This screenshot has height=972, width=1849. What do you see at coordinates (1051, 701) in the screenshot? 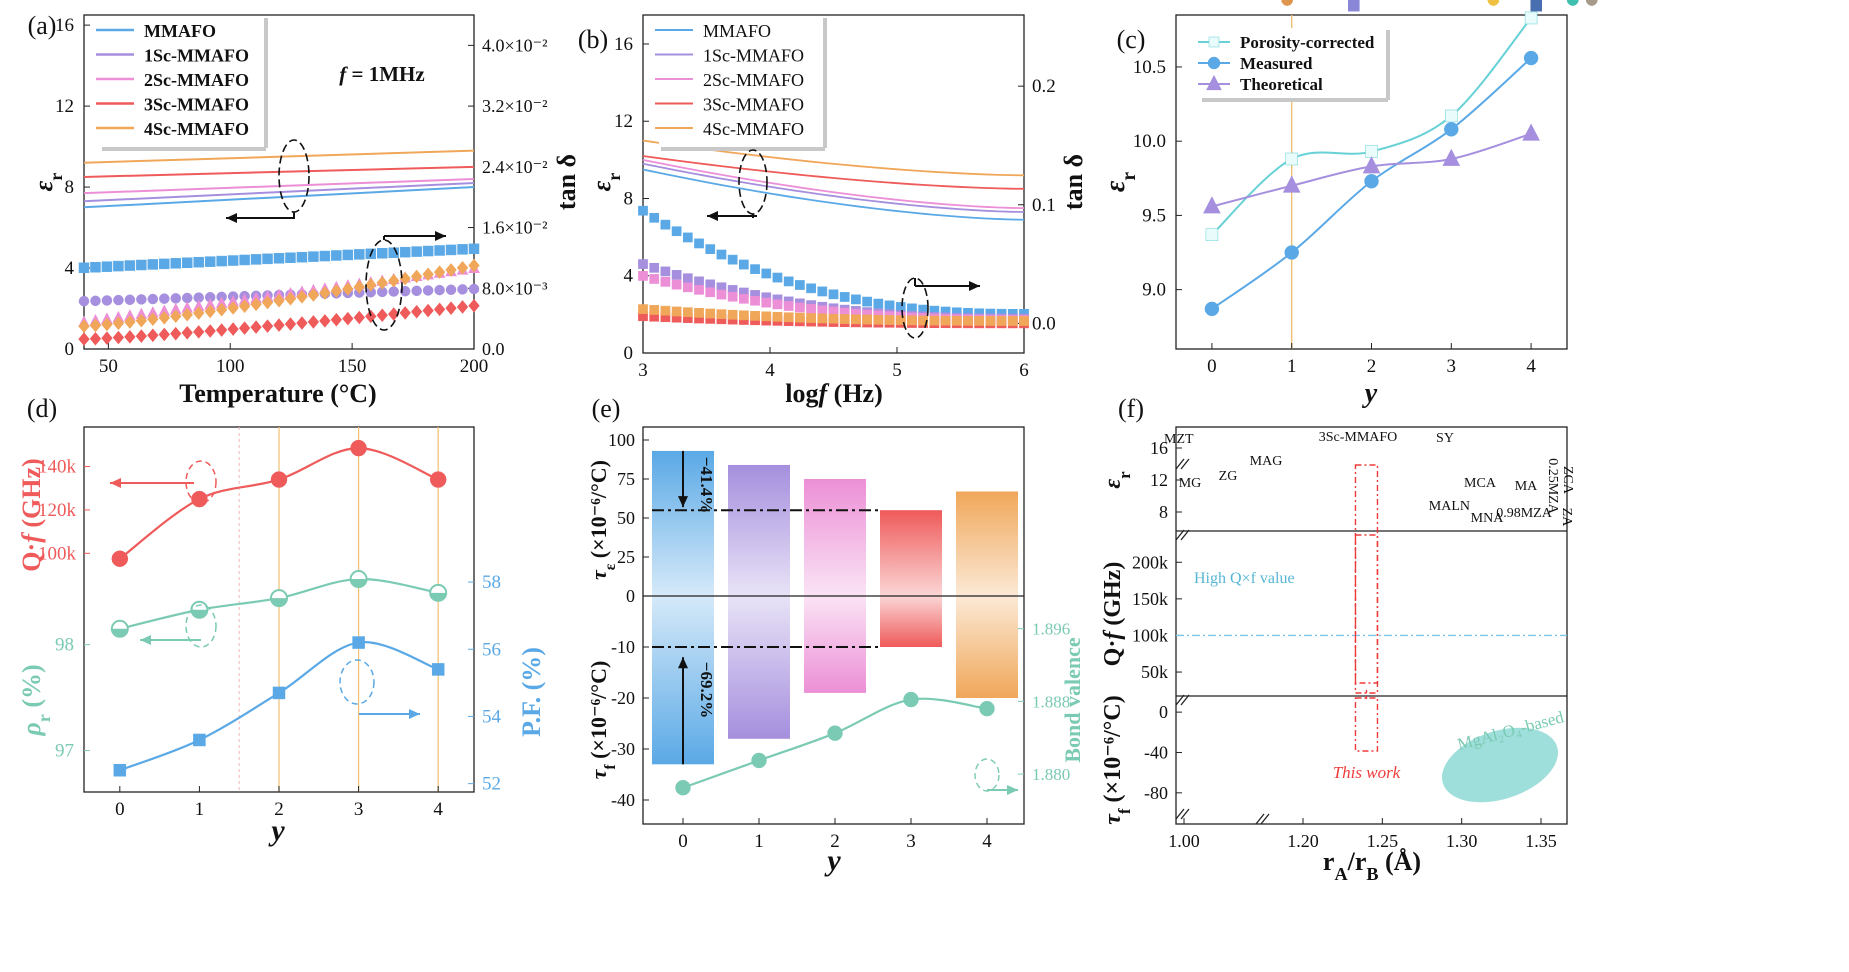
I see `y2-tick-label: 1.888` at bounding box center [1051, 701].